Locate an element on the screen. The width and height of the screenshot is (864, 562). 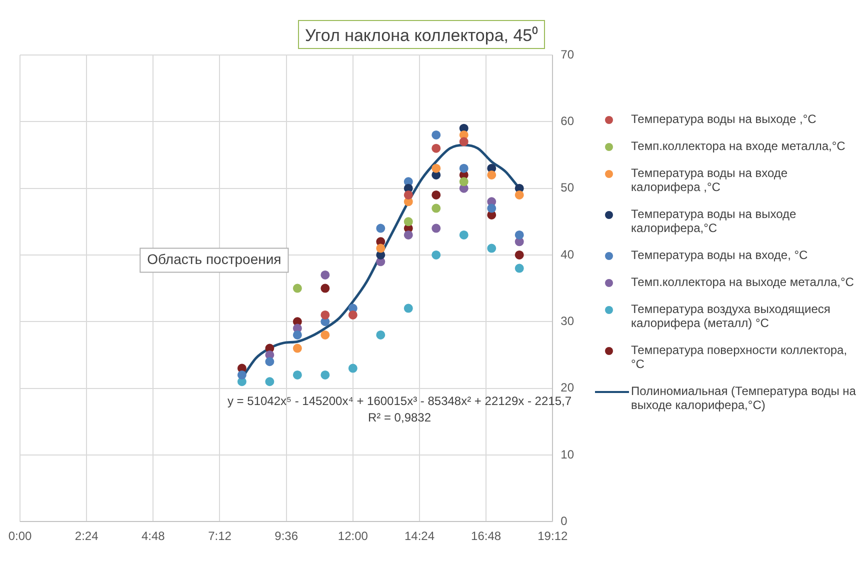
y-tick-label: 20 is located at coordinates (567, 387).